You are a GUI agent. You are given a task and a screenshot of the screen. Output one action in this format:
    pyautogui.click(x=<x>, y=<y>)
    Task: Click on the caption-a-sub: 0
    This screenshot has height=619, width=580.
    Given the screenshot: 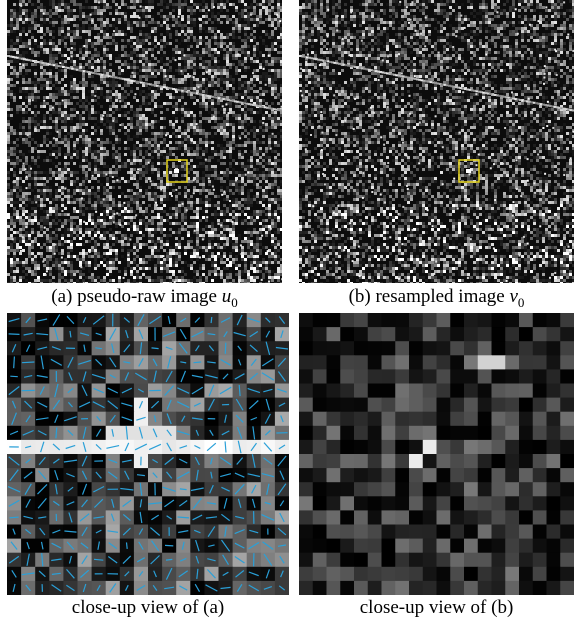 What is the action you would take?
    pyautogui.click(x=234, y=302)
    